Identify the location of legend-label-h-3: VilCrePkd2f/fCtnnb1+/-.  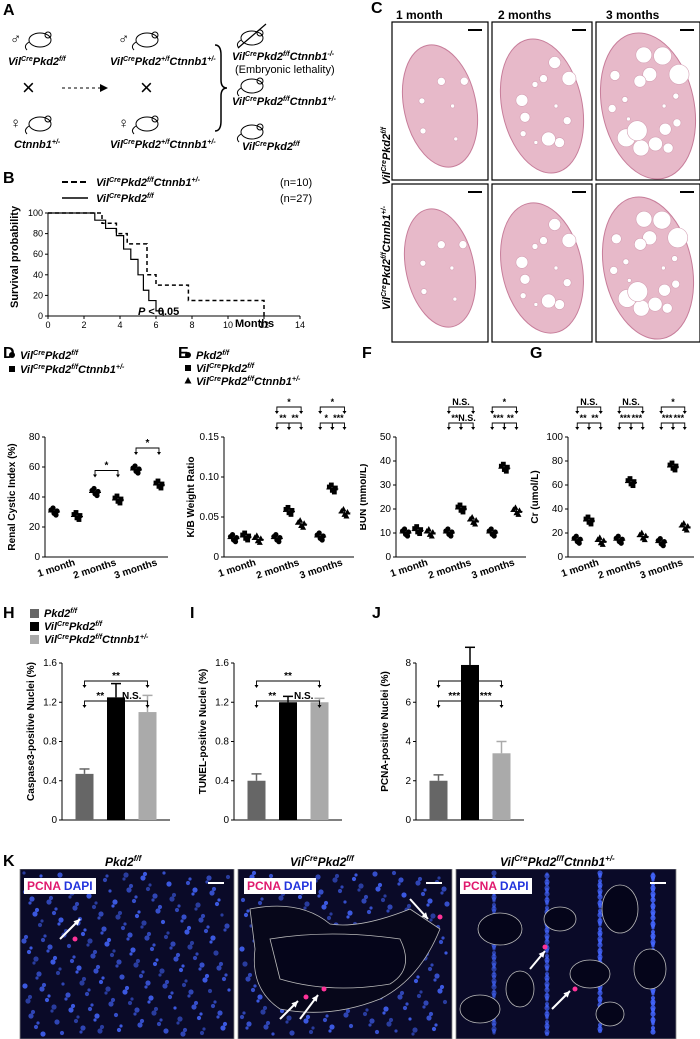
(96, 639).